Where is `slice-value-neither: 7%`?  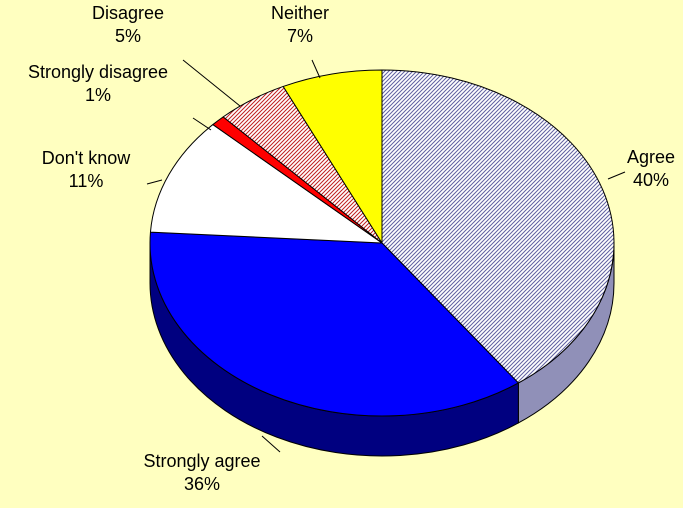
slice-value-neither: 7% is located at coordinates (300, 36).